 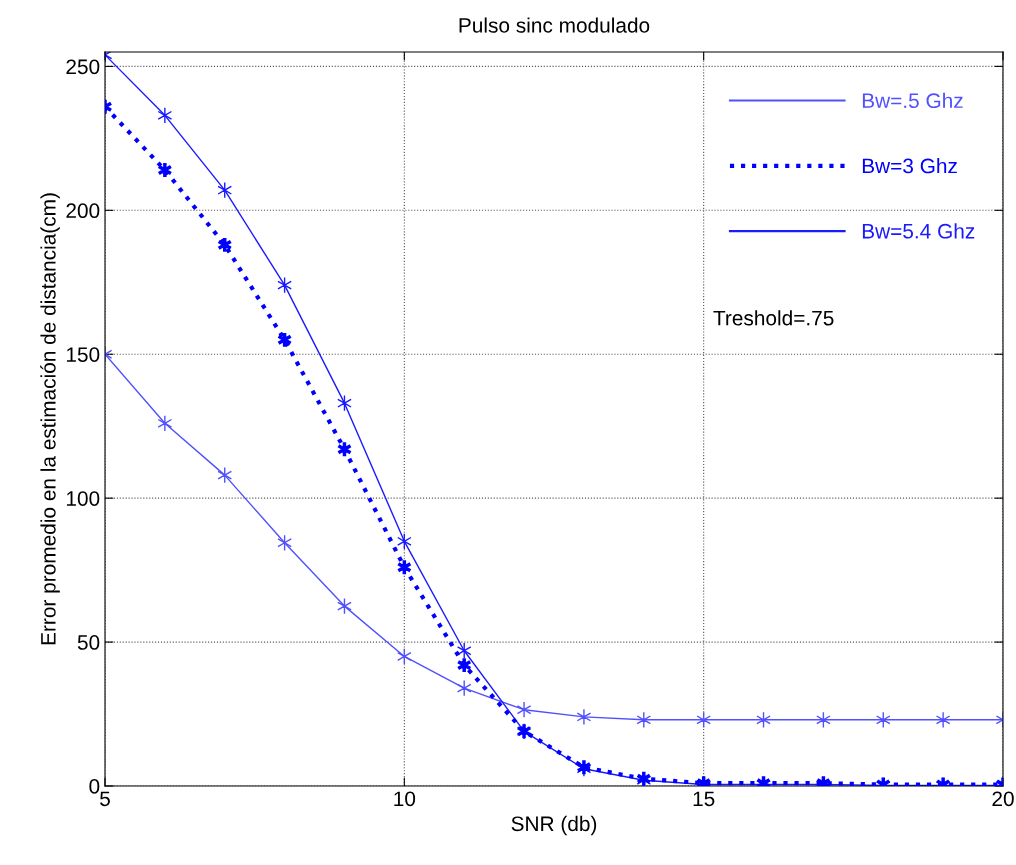 I want to click on text: Bw=.5 Ghz, so click(x=912, y=100).